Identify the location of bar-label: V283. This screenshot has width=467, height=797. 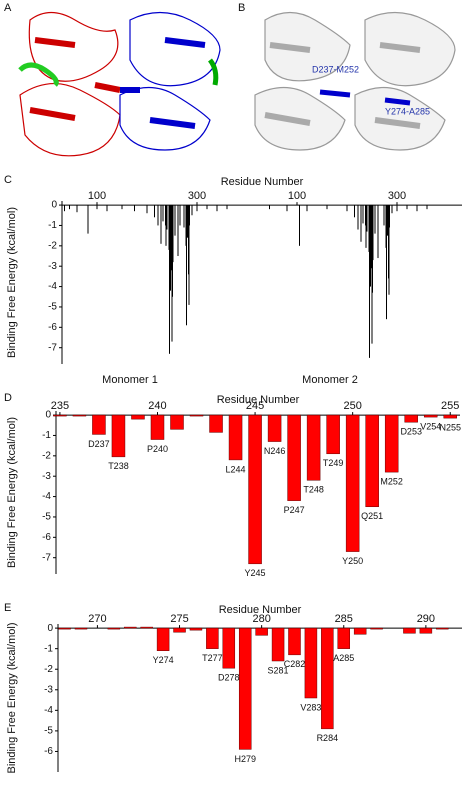
(310, 707).